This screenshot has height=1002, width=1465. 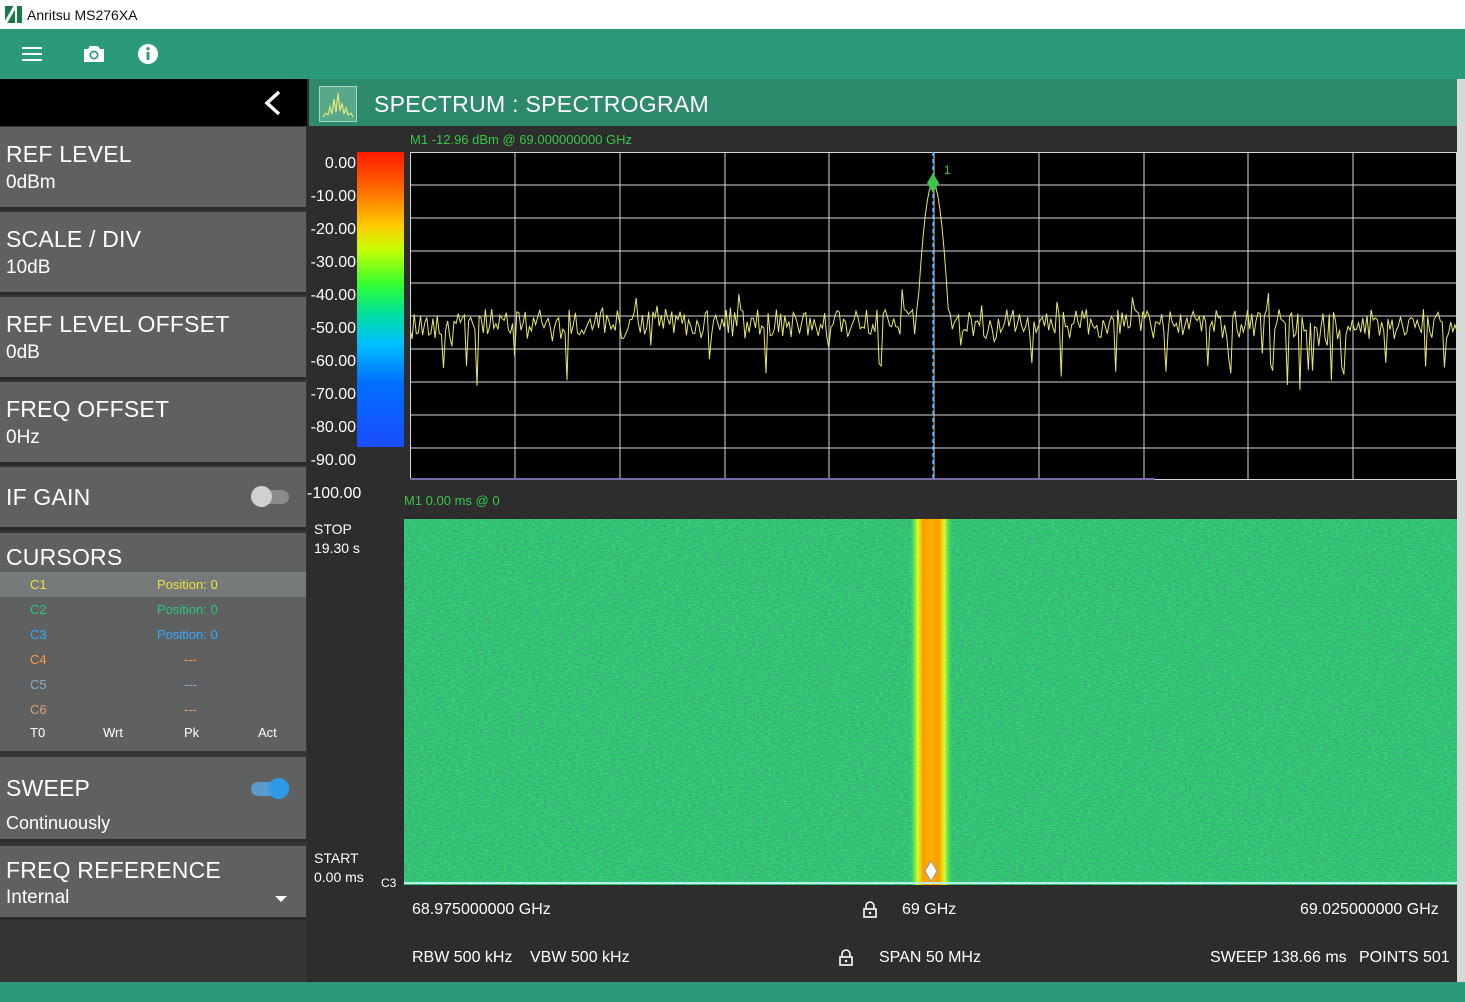 I want to click on y-tick: -40.00, so click(x=333, y=295).